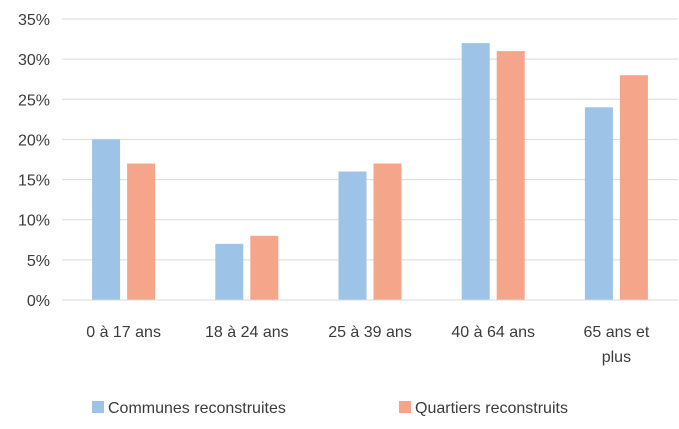 The height and width of the screenshot is (429, 679). Describe the element at coordinates (370, 332) in the screenshot. I see `x-tick-label: 25 à 39 ans` at that location.